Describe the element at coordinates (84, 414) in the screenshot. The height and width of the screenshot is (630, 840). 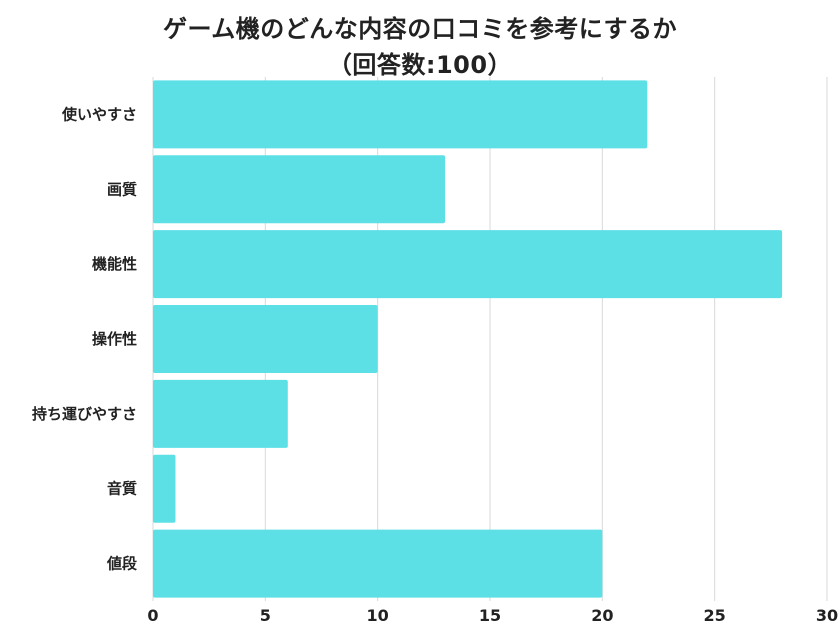
I see `category-label: 持ち運びやすさ` at that location.